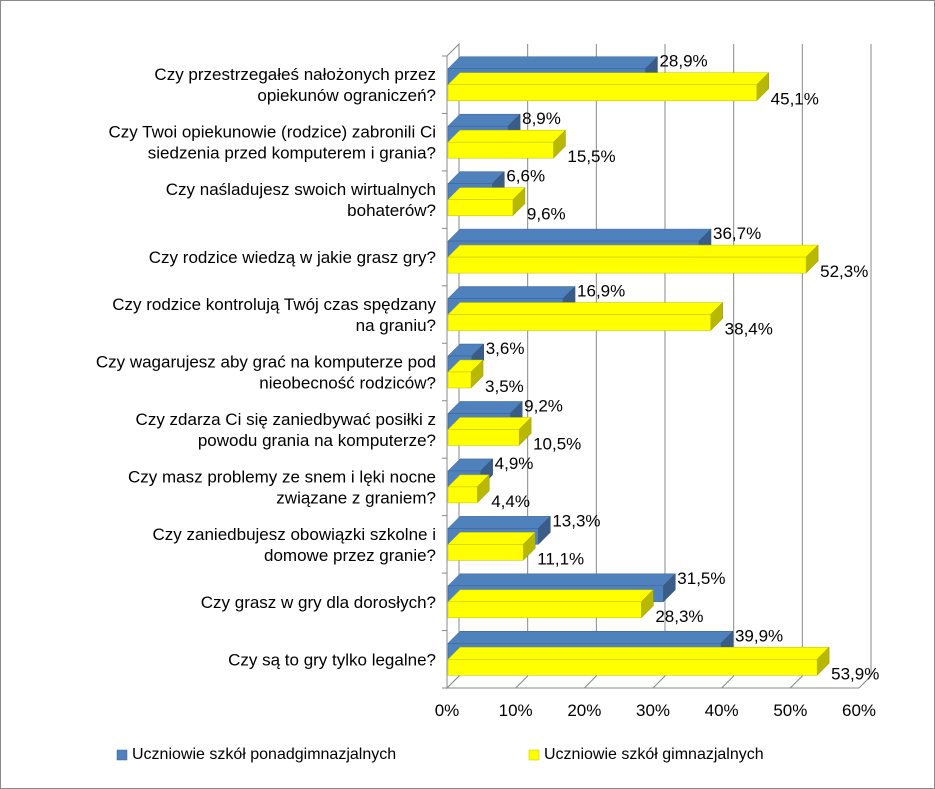 The width and height of the screenshot is (935, 789). I want to click on category-label: Czy przestrzegałeś nałożonych przez, so click(295, 74).